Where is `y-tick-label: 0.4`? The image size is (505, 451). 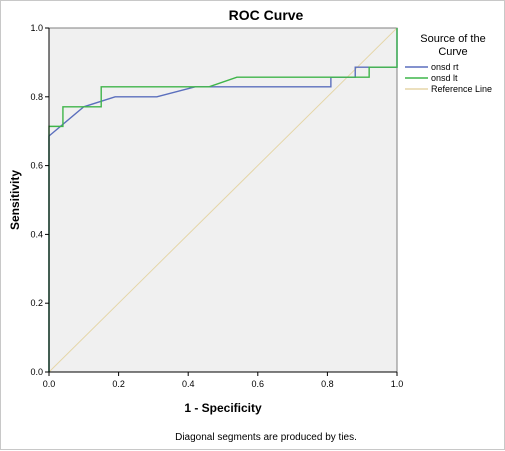 y-tick-label: 0.4 is located at coordinates (36, 234).